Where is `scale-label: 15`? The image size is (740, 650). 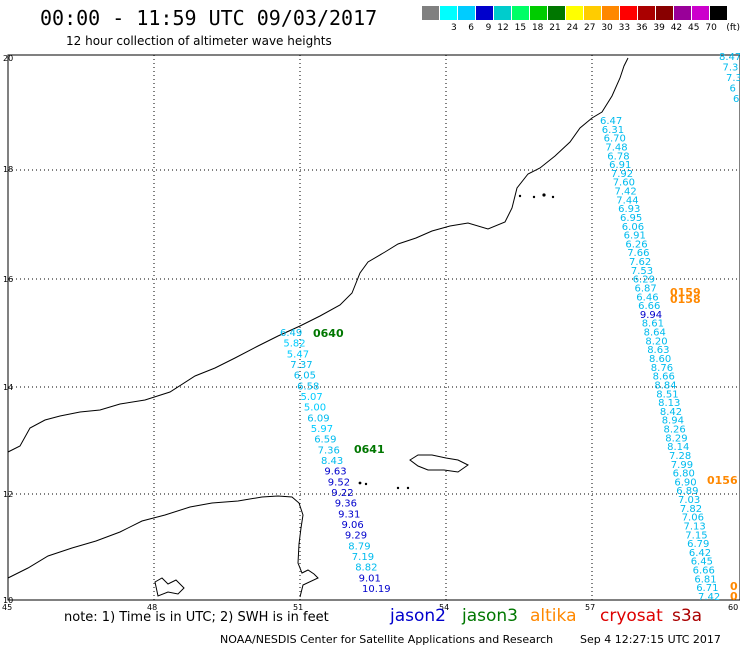
scale-label: 15 is located at coordinates (520, 28).